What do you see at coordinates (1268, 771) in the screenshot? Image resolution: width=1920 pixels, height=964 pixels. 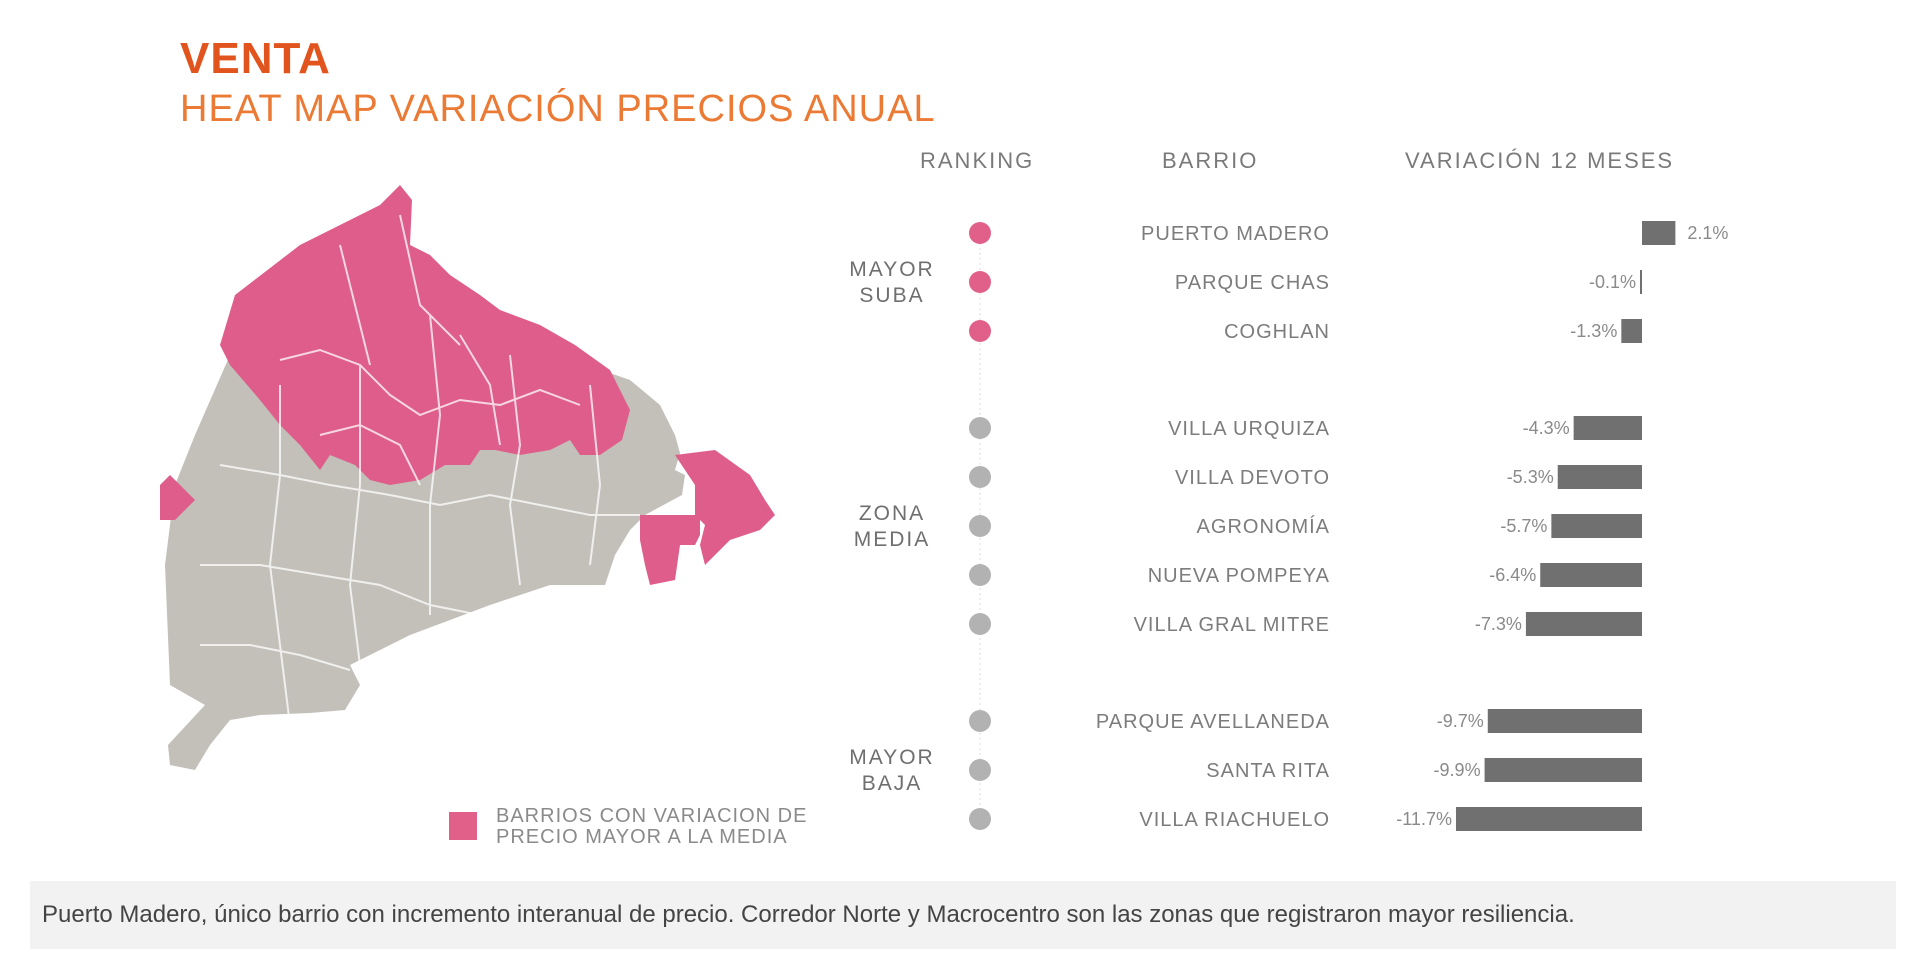 I see `barrio-label: SANTA RITA` at bounding box center [1268, 771].